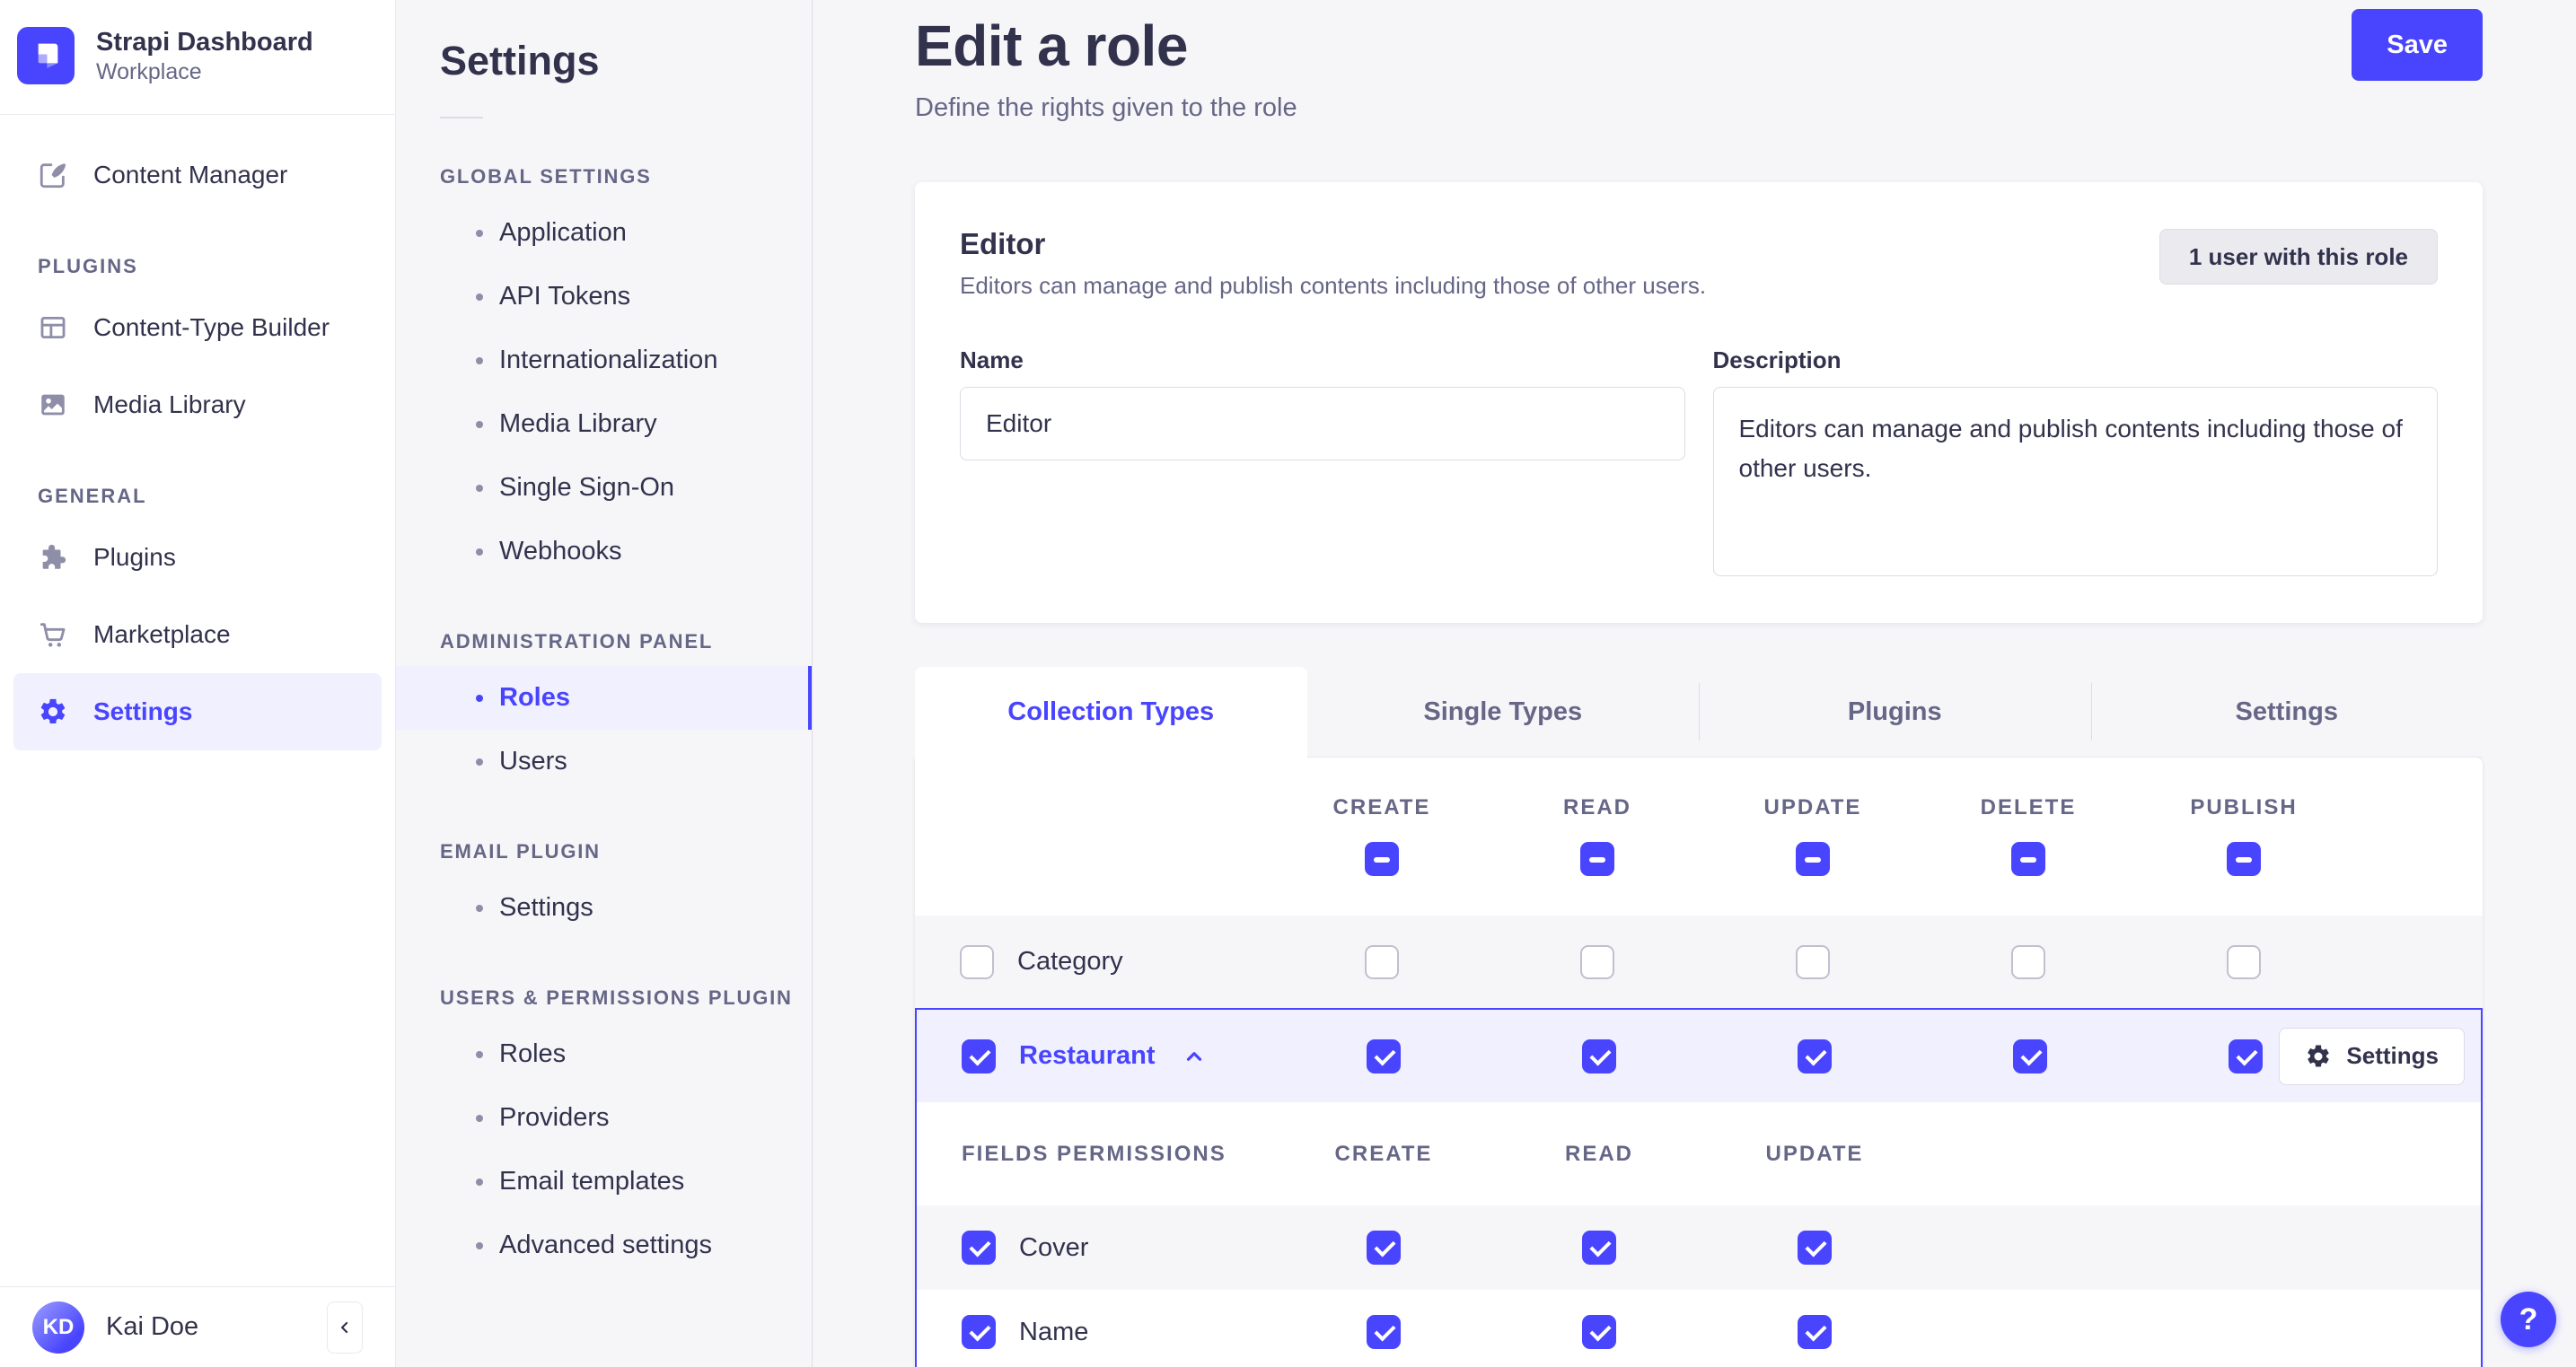  Describe the element at coordinates (197, 711) in the screenshot. I see `sidebar-item-settings: Settings` at that location.